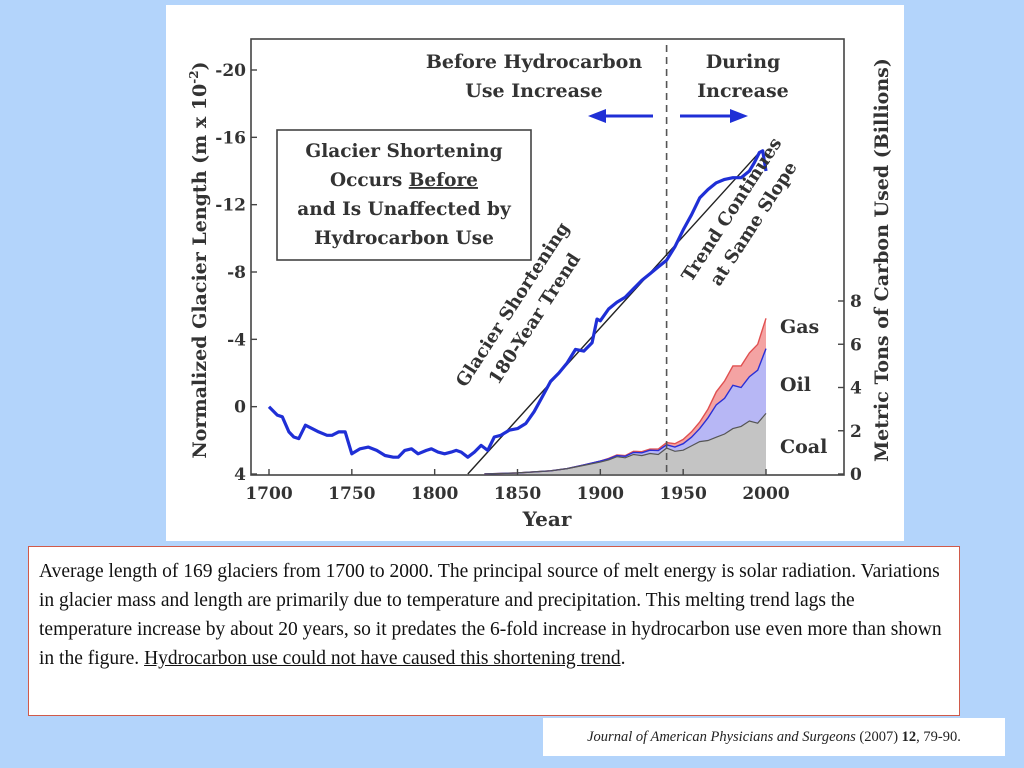  Describe the element at coordinates (240, 475) in the screenshot. I see `y-left-tick-label: 4` at that location.